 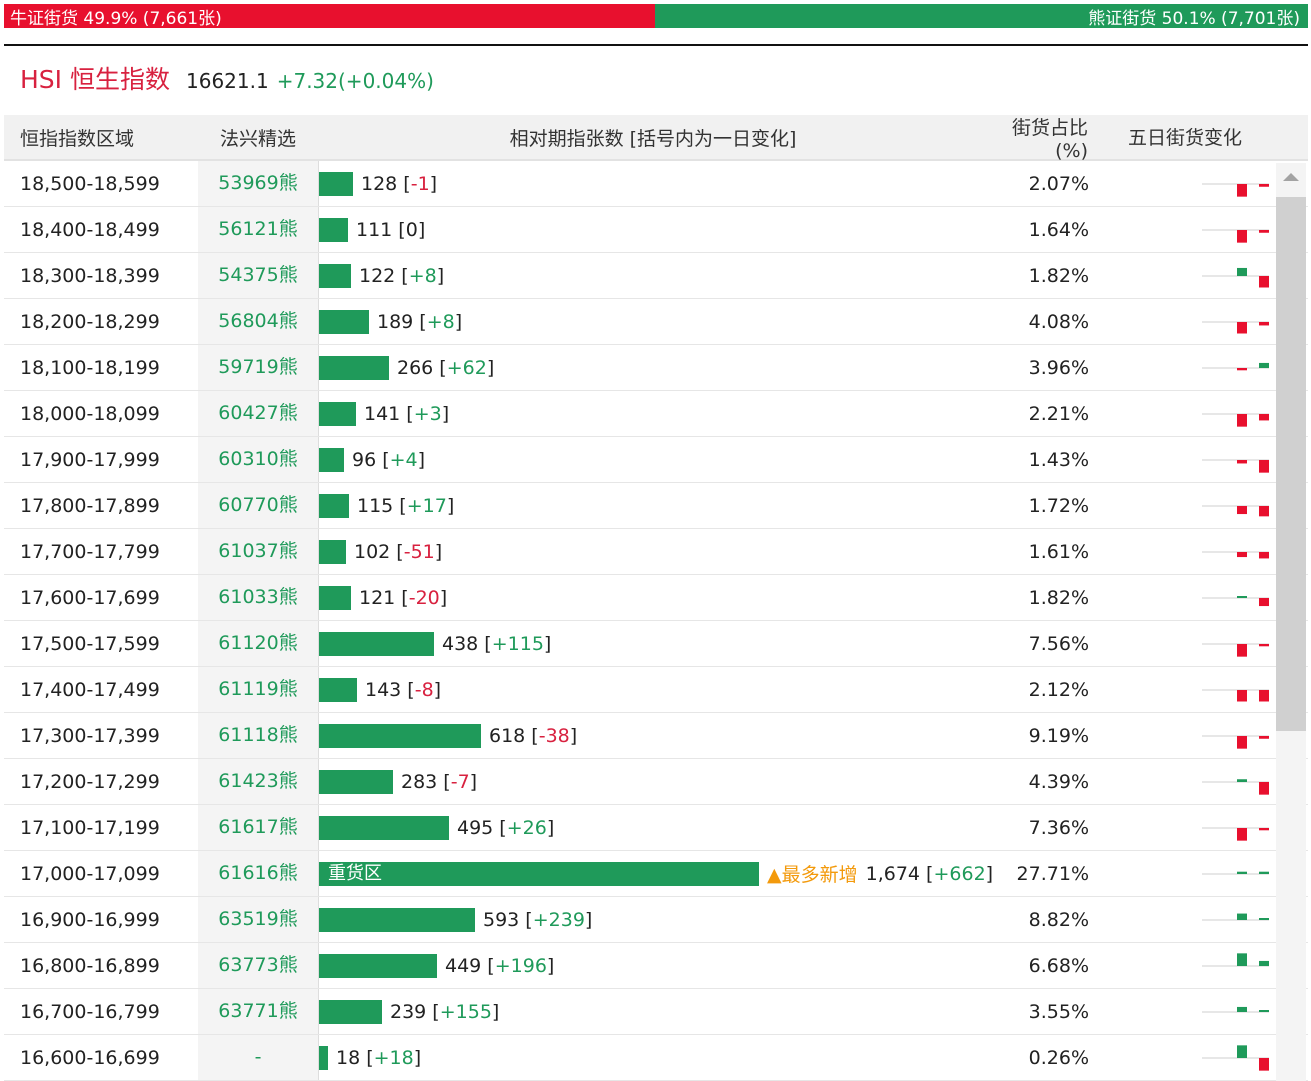 I want to click on vertical-scrollbar, so click(x=1291, y=622).